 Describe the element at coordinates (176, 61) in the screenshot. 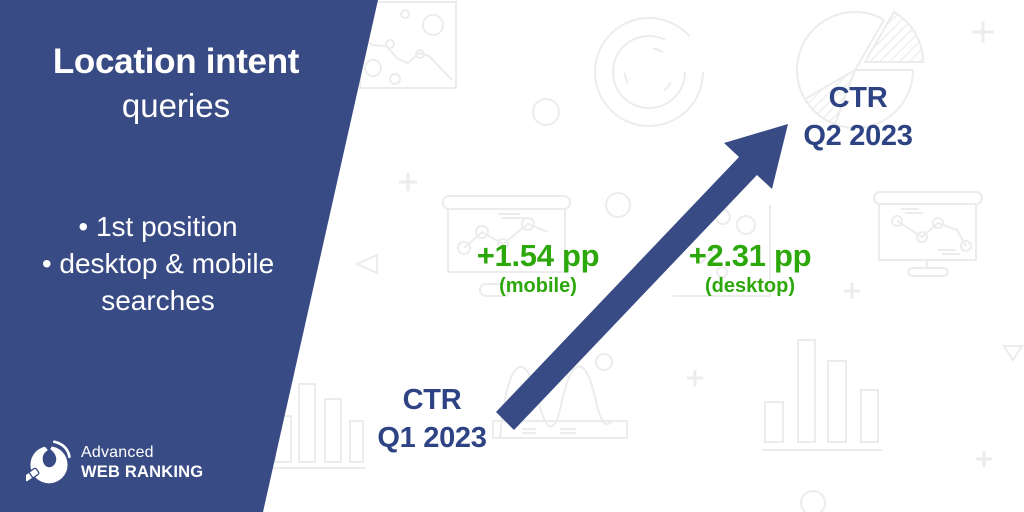

I see `title-line-bold: Location intent` at that location.